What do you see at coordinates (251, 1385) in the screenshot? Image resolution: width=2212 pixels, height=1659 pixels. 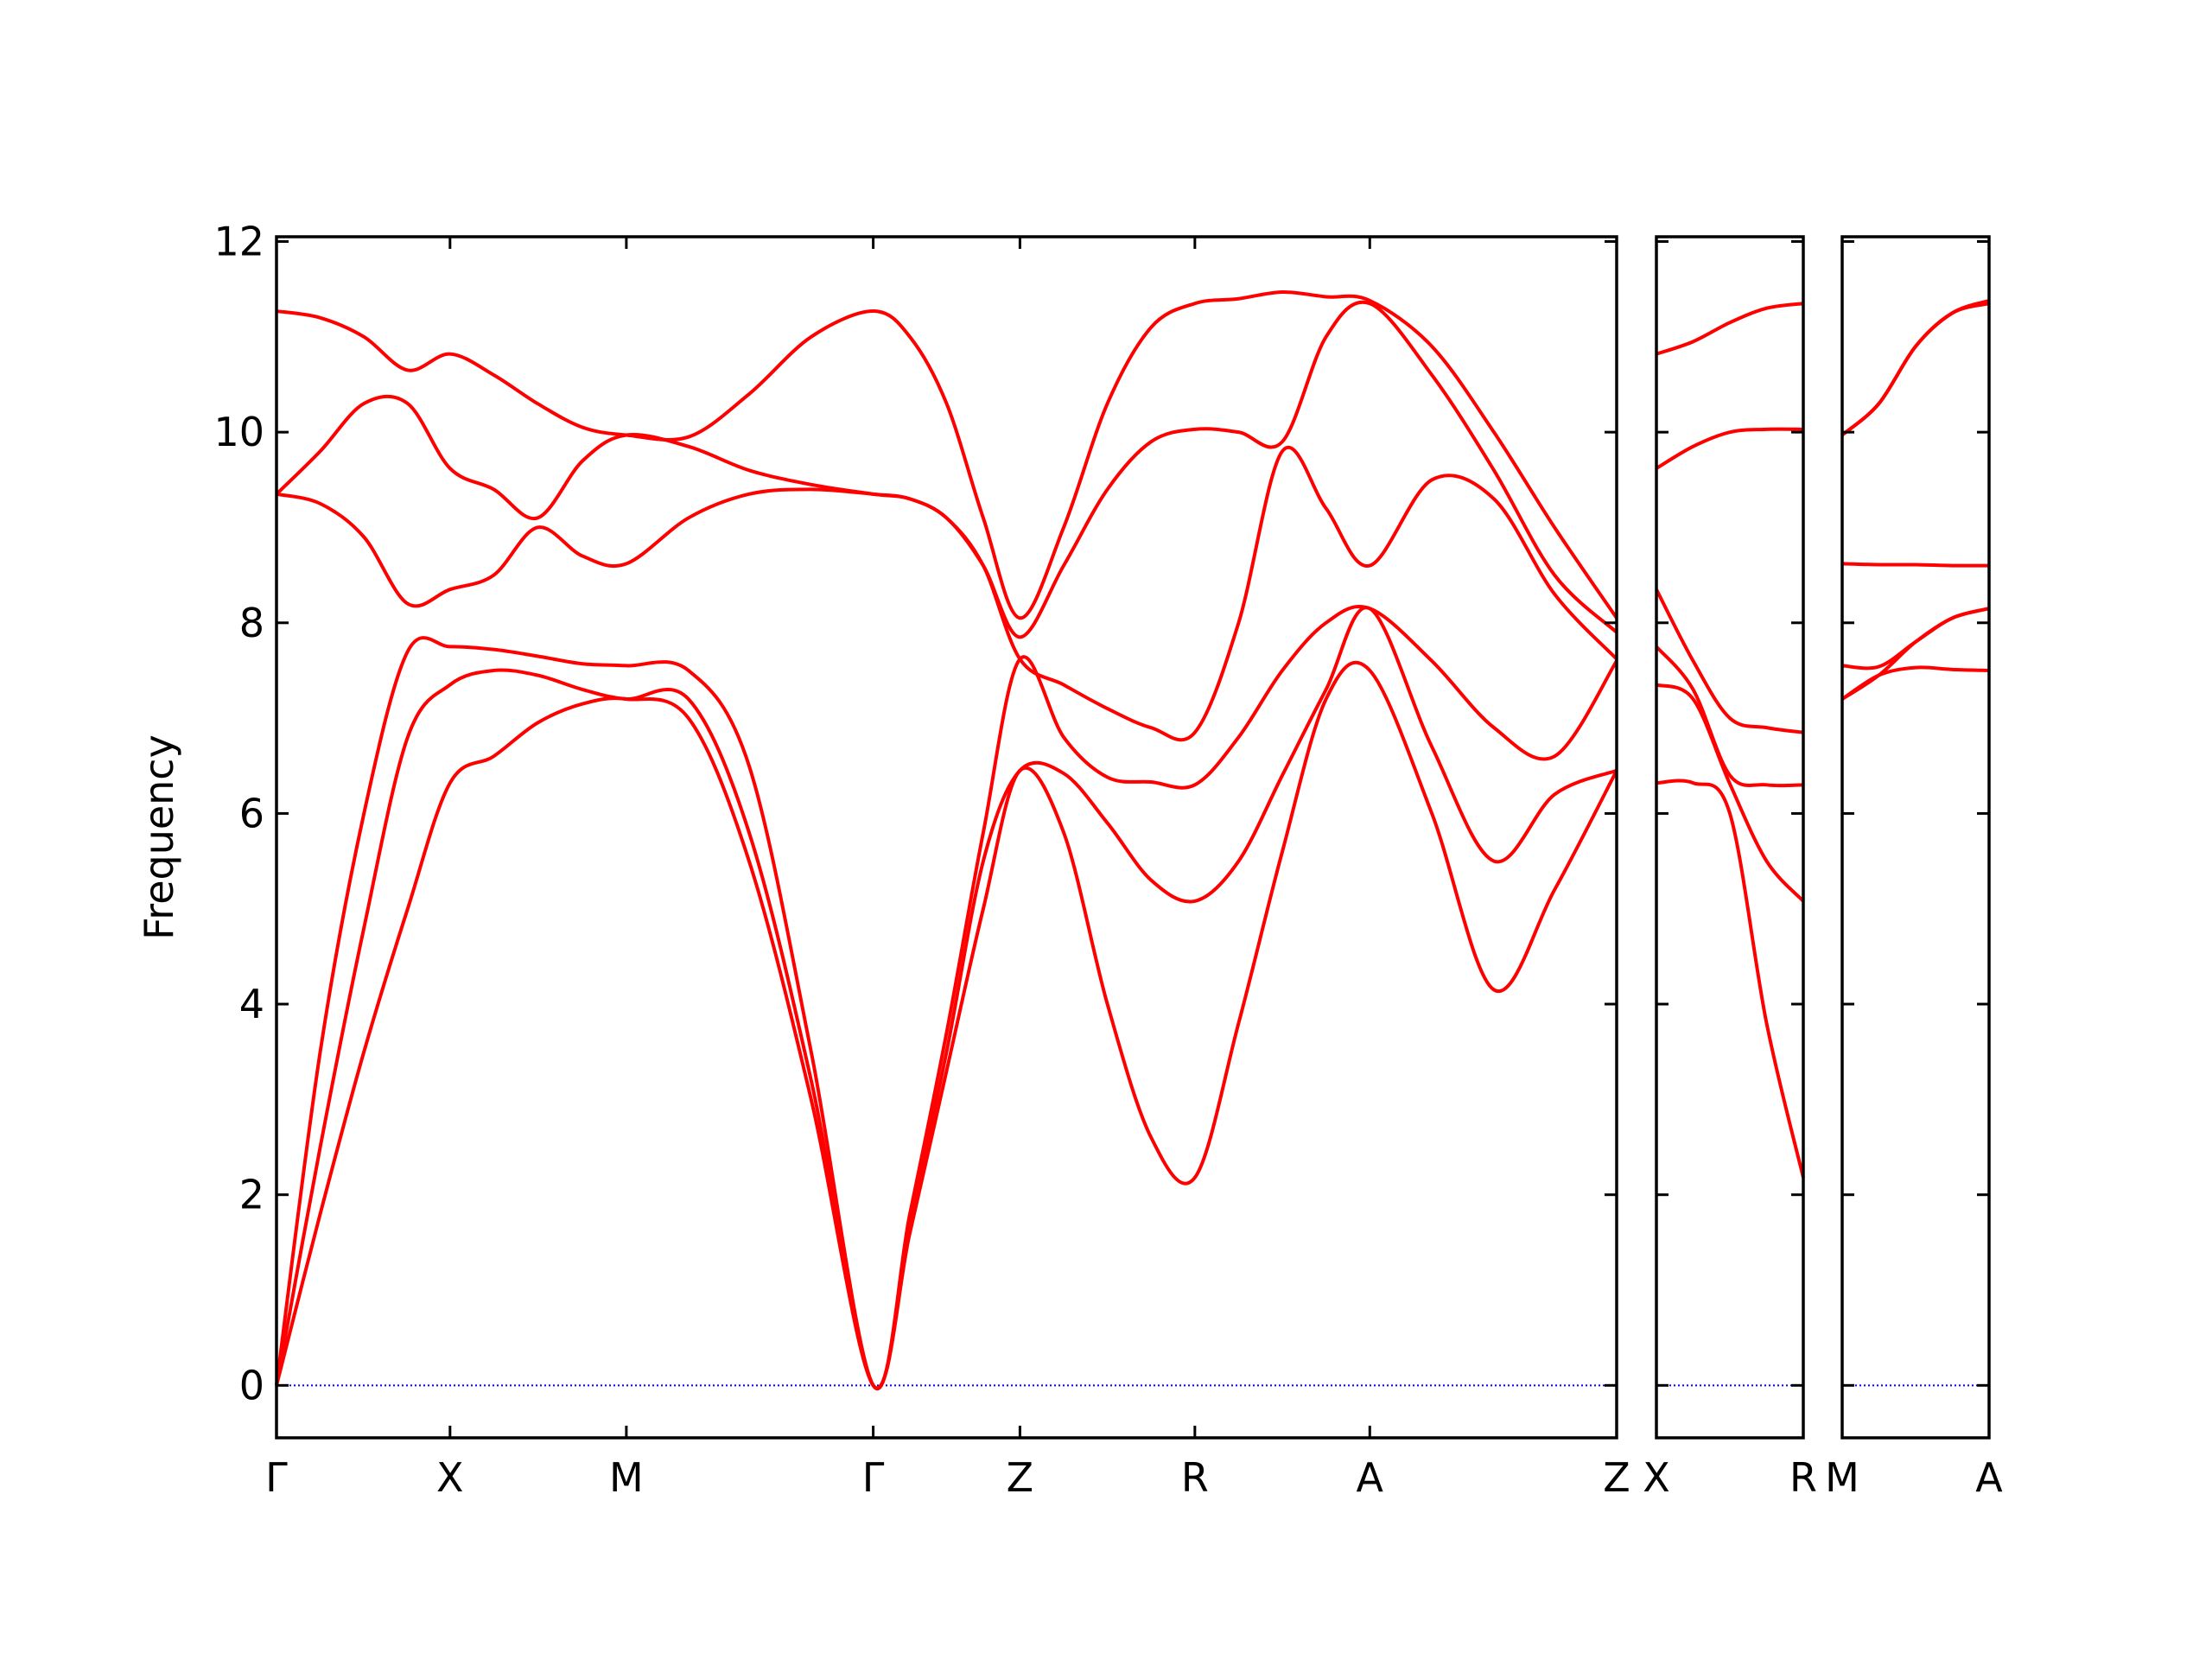 I see `y-tick-label: 0` at bounding box center [251, 1385].